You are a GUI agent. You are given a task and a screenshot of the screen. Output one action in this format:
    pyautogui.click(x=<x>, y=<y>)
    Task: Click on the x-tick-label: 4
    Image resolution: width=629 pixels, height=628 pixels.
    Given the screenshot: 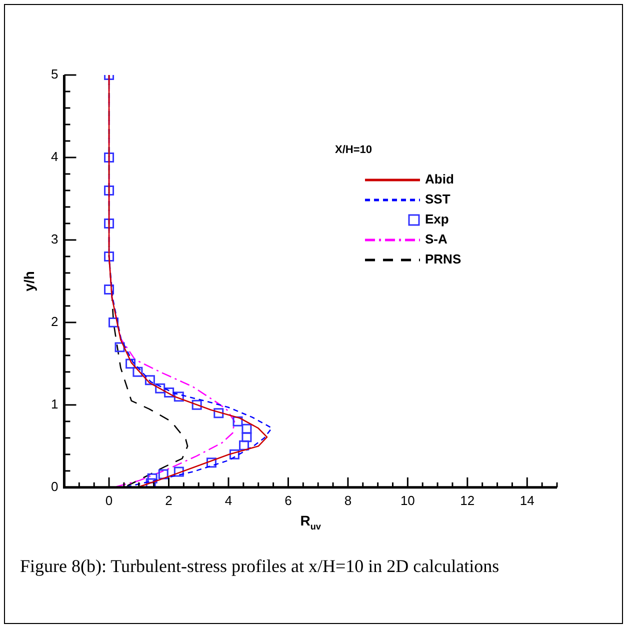 What is the action you would take?
    pyautogui.click(x=228, y=500)
    